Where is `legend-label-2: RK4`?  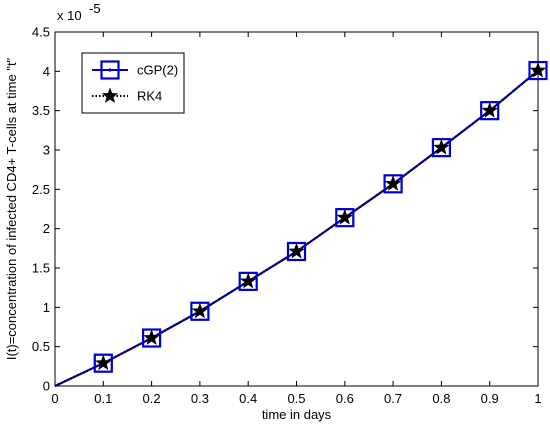
legend-label-2: RK4 is located at coordinates (149, 96).